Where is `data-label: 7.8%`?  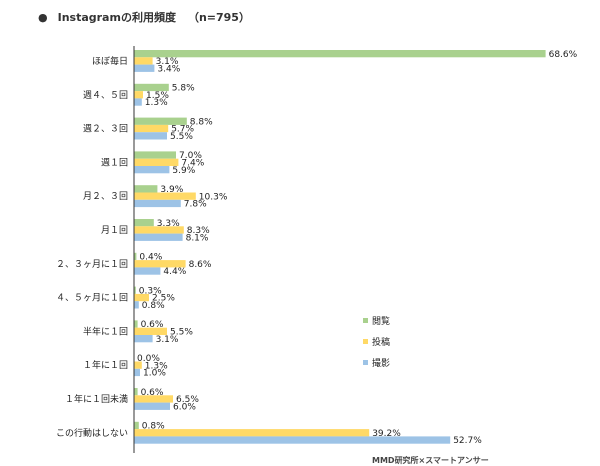
data-label: 7.8% is located at coordinates (195, 205).